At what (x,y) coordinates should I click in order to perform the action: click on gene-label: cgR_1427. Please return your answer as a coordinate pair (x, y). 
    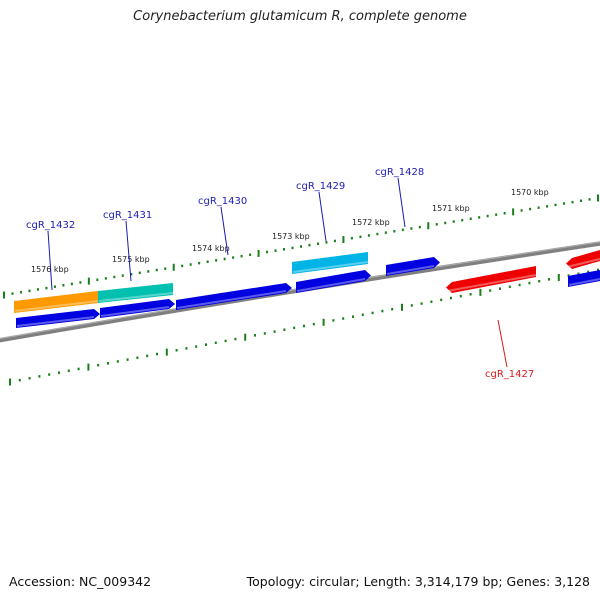
    Looking at the image, I should click on (509, 374).